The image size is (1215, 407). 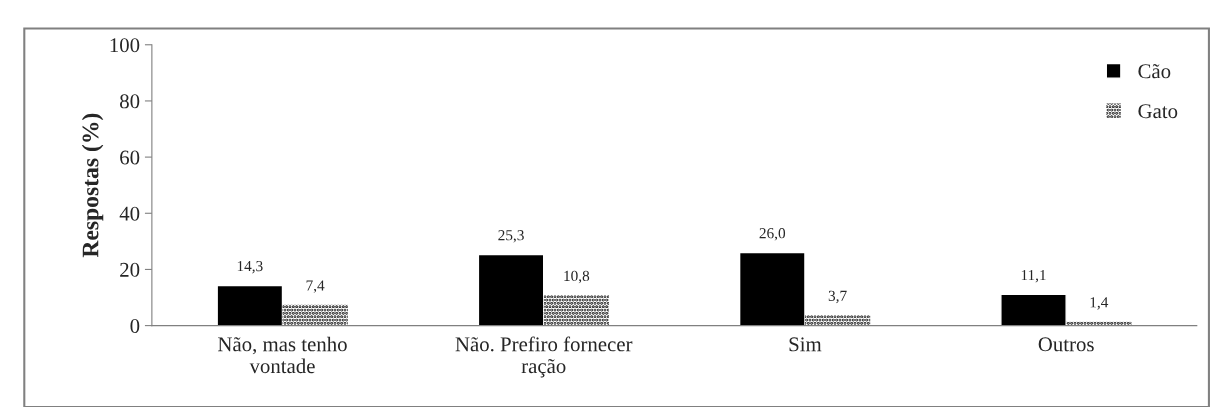 I want to click on x-tick-label: Não. Prefiro fornecer ração, so click(x=544, y=357).